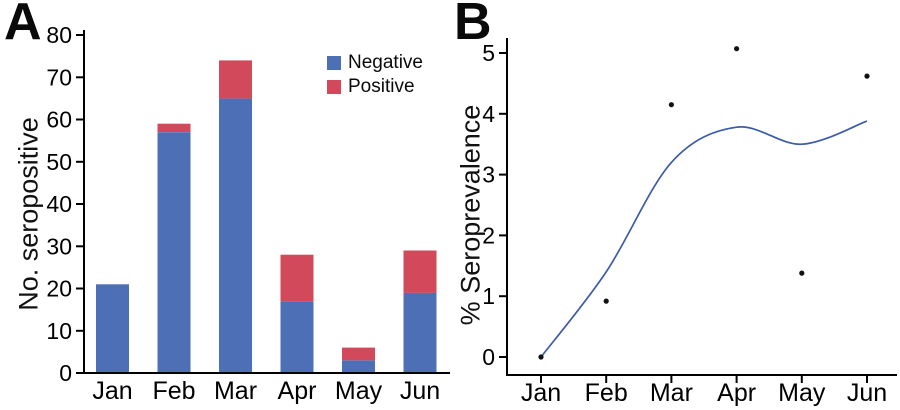 The image size is (900, 410). I want to click on bar-negative-may, so click(358, 366).